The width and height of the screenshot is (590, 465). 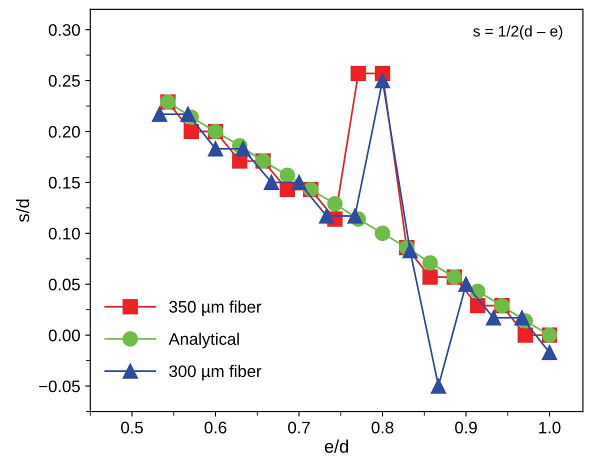 What do you see at coordinates (383, 428) in the screenshot?
I see `x-tick-label: 0.8` at bounding box center [383, 428].